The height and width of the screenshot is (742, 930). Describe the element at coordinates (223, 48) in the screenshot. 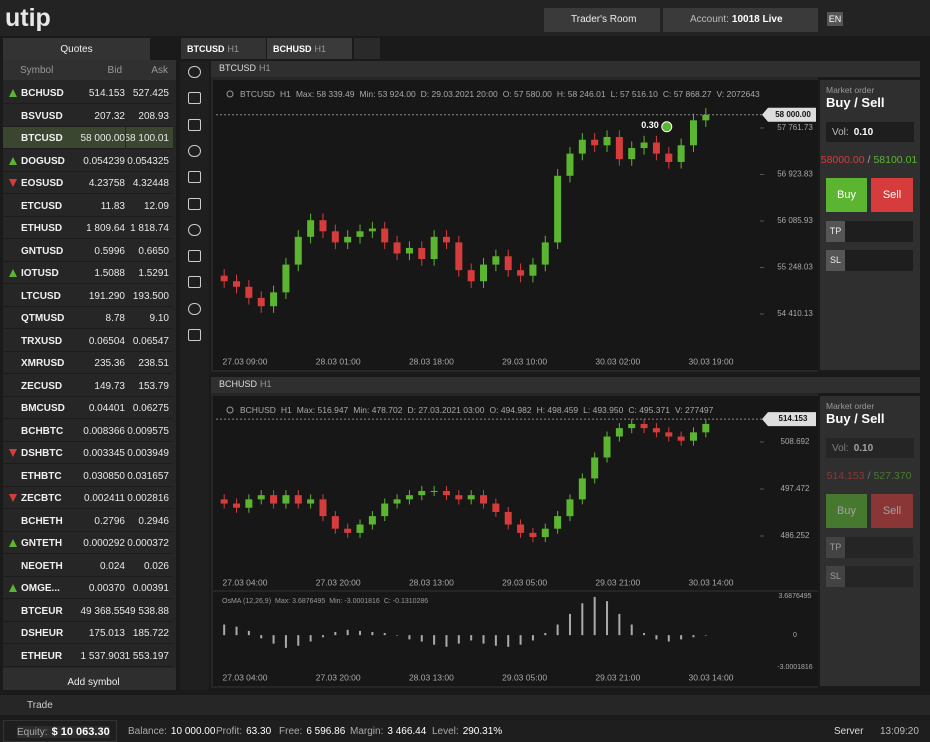

I see `chart-tab: BTCUSD H1` at that location.